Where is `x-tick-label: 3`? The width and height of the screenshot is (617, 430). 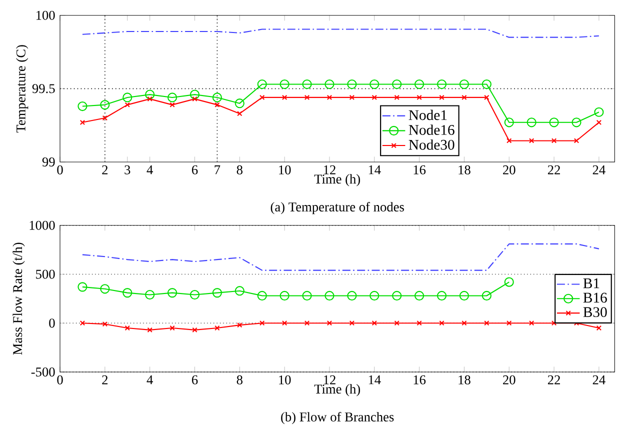 x-tick-label: 3 is located at coordinates (127, 169).